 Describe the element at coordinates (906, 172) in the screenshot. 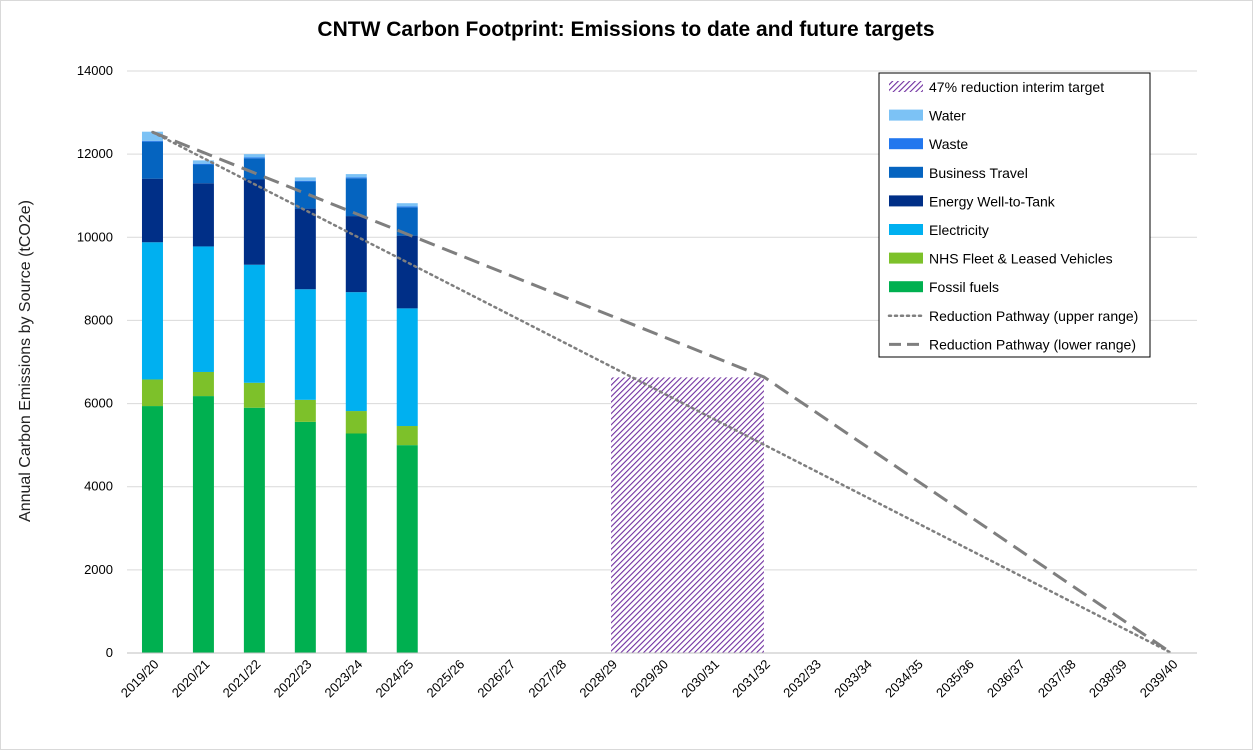

I see `legend-swatch-business-travel` at that location.